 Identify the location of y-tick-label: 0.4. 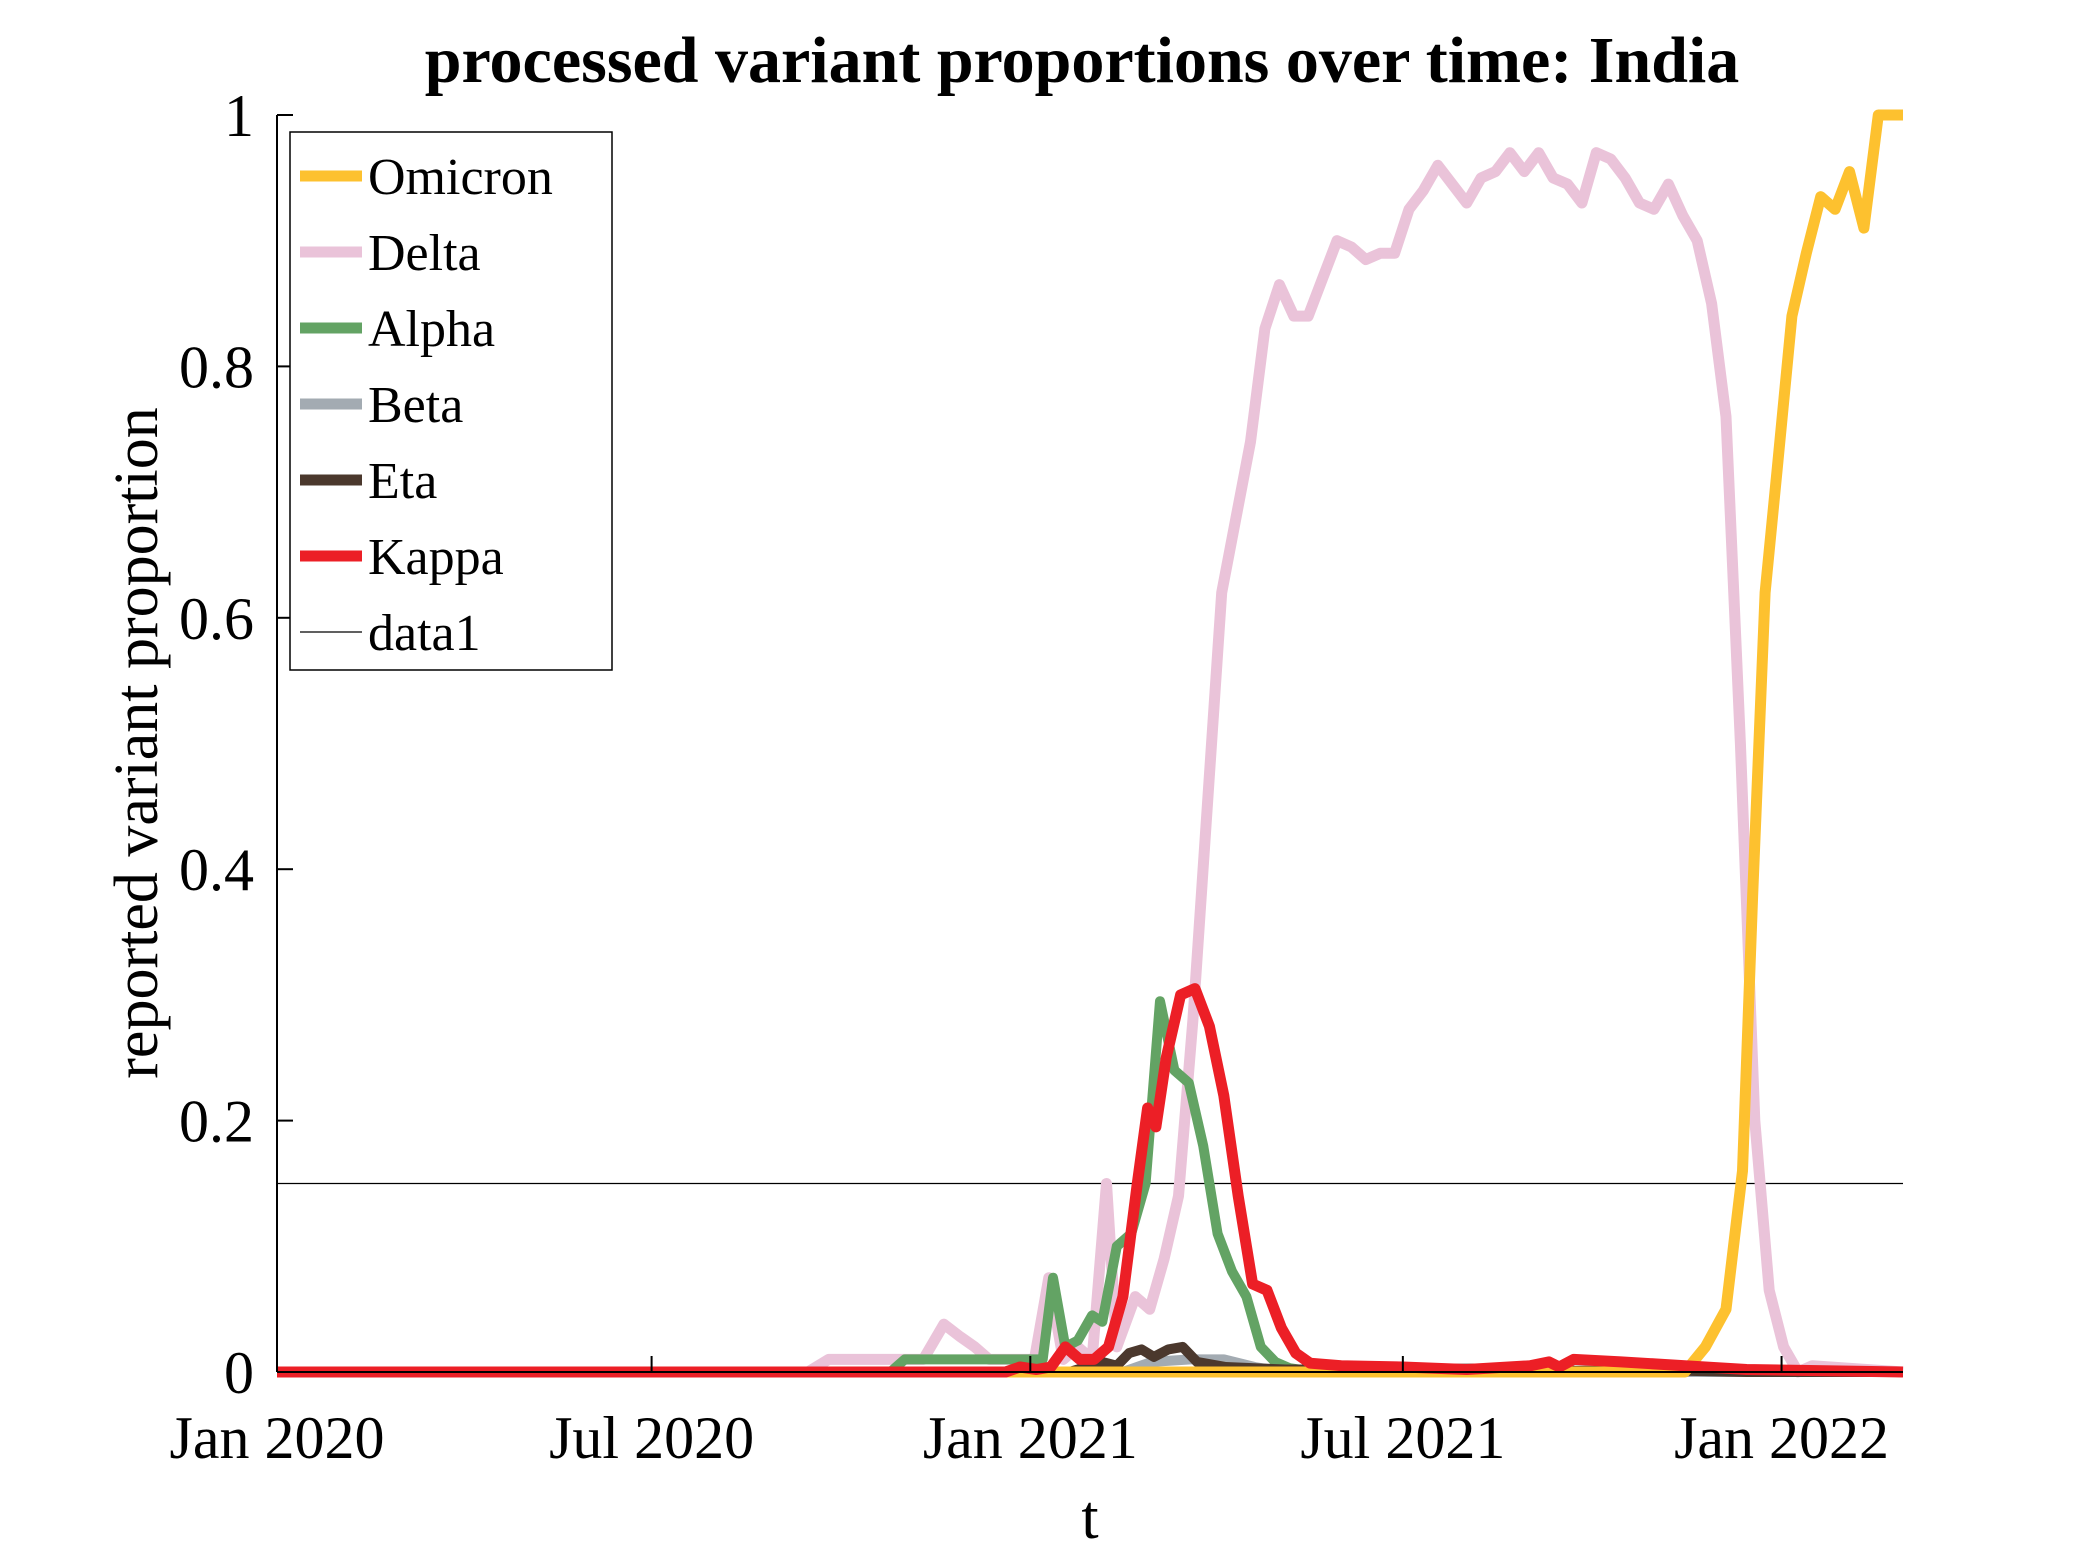
(216, 870).